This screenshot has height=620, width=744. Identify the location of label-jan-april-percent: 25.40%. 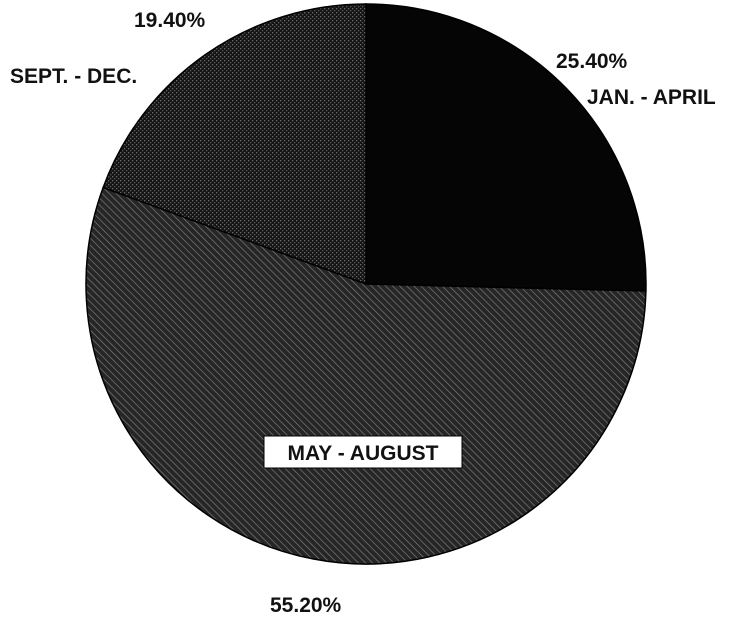
(592, 61).